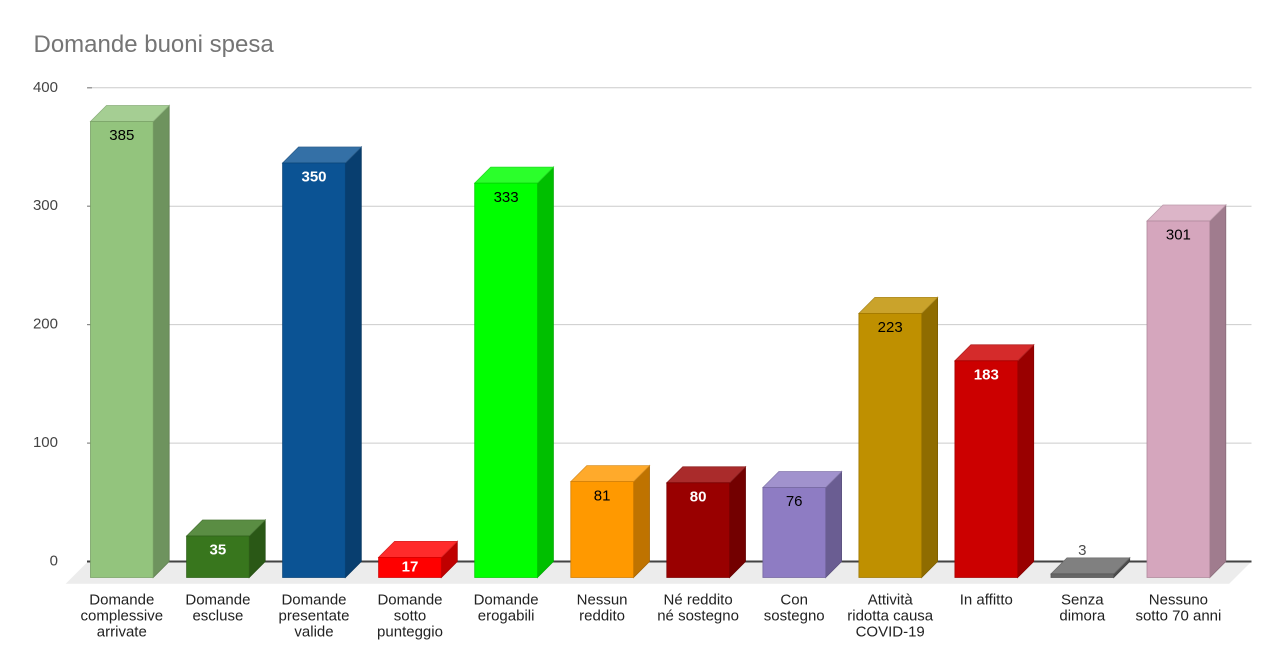 The height and width of the screenshot is (666, 1282). I want to click on svg-text: né sostegno, so click(698, 615).